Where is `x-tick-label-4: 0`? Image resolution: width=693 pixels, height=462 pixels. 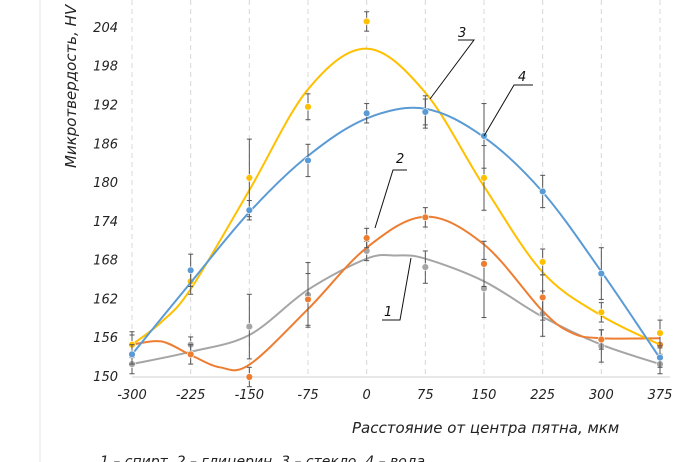
x-tick-label-4: 0 is located at coordinates (367, 395).